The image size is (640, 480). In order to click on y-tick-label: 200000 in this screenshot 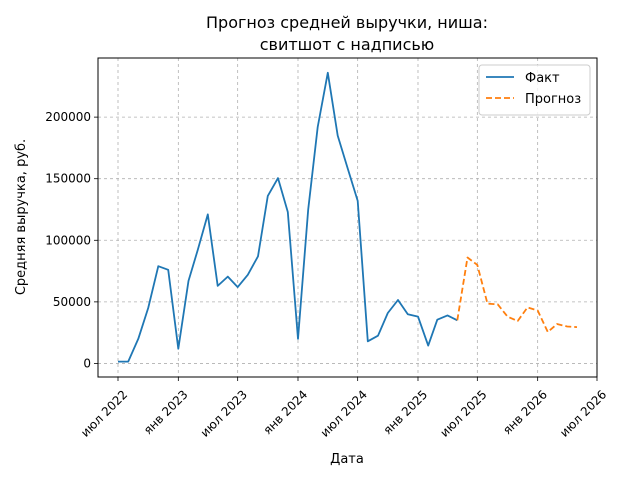, I will do `click(68, 117)`.